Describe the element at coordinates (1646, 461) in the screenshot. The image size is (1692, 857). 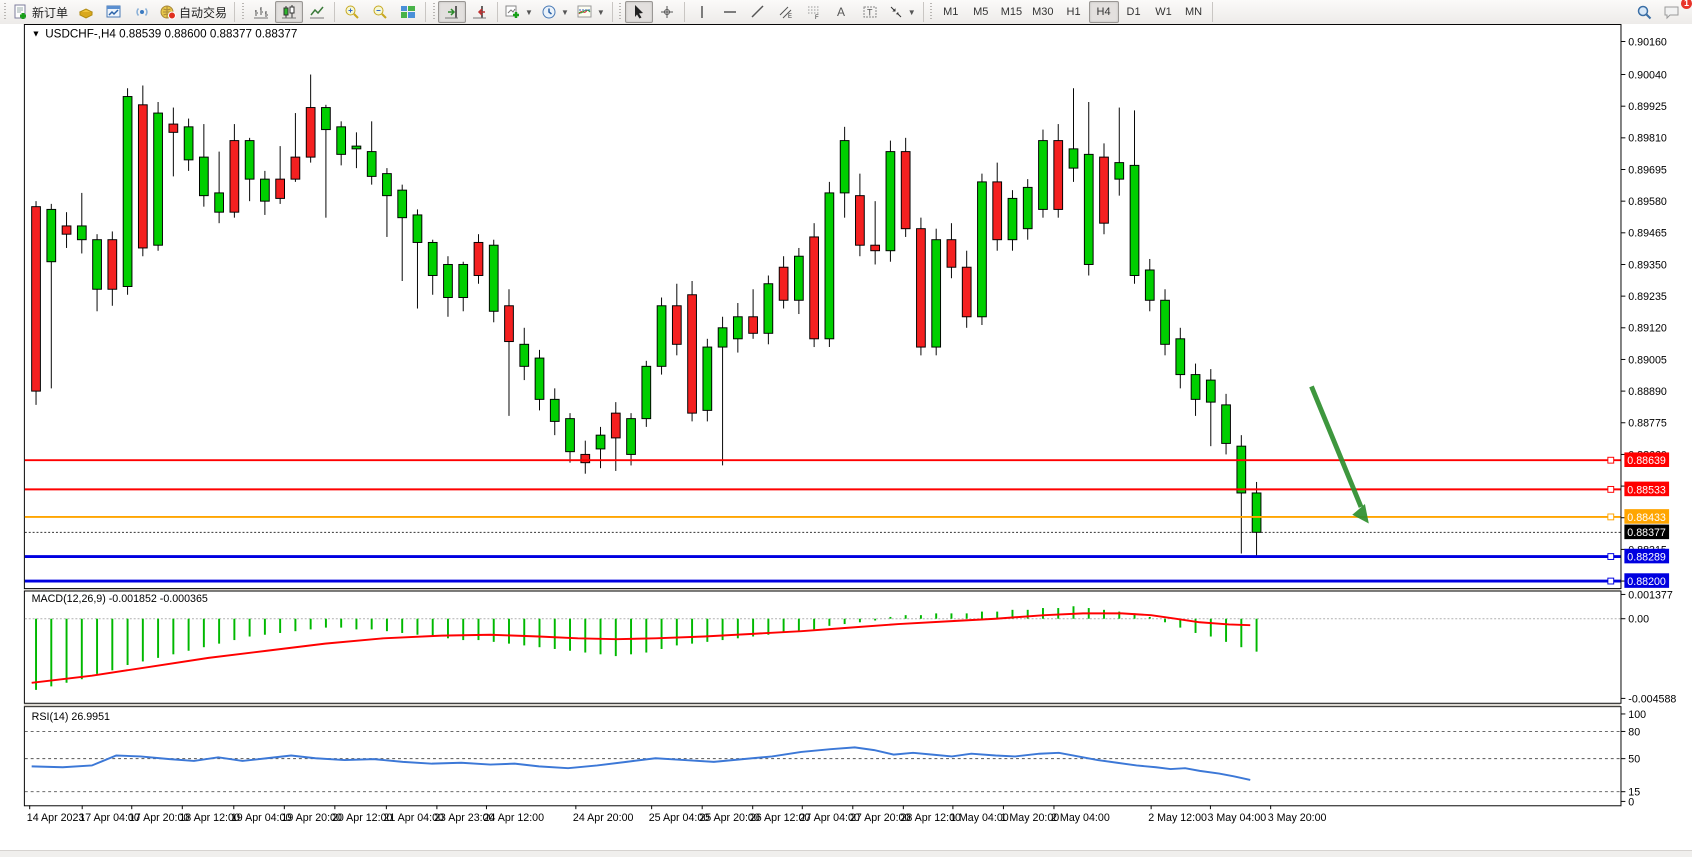
I see `line-price-label: 0.88639` at that location.